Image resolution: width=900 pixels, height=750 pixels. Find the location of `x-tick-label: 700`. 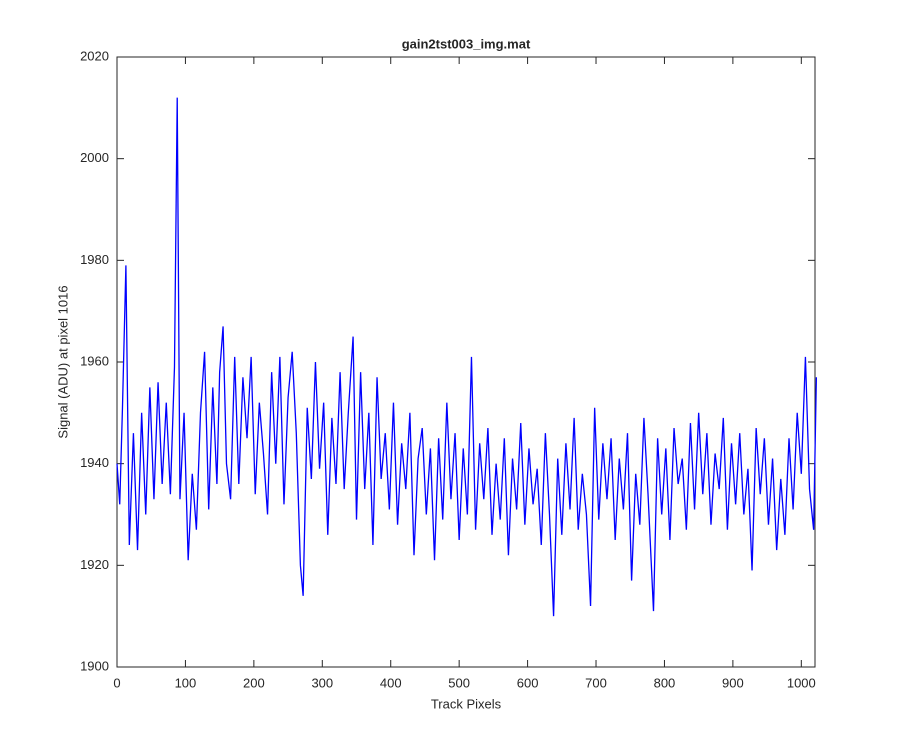

x-tick-label: 700 is located at coordinates (596, 682).